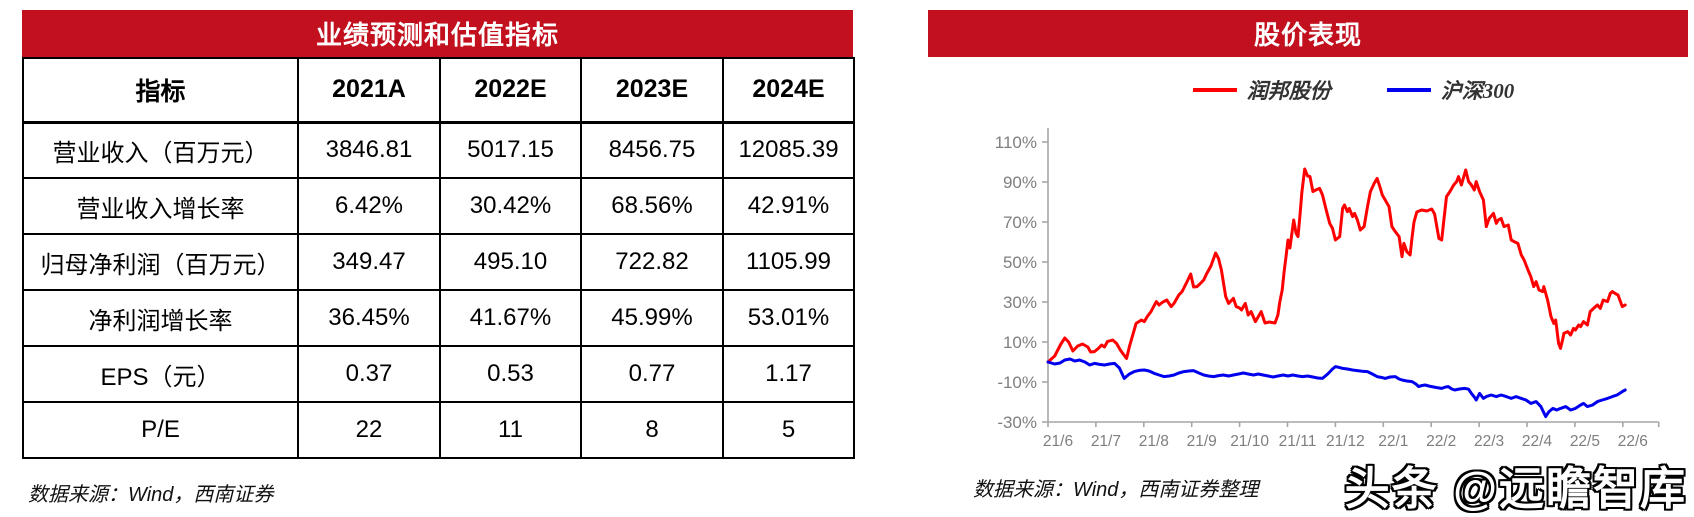  What do you see at coordinates (1441, 441) in the screenshot?
I see `x-tick-label: 22/2` at bounding box center [1441, 441].